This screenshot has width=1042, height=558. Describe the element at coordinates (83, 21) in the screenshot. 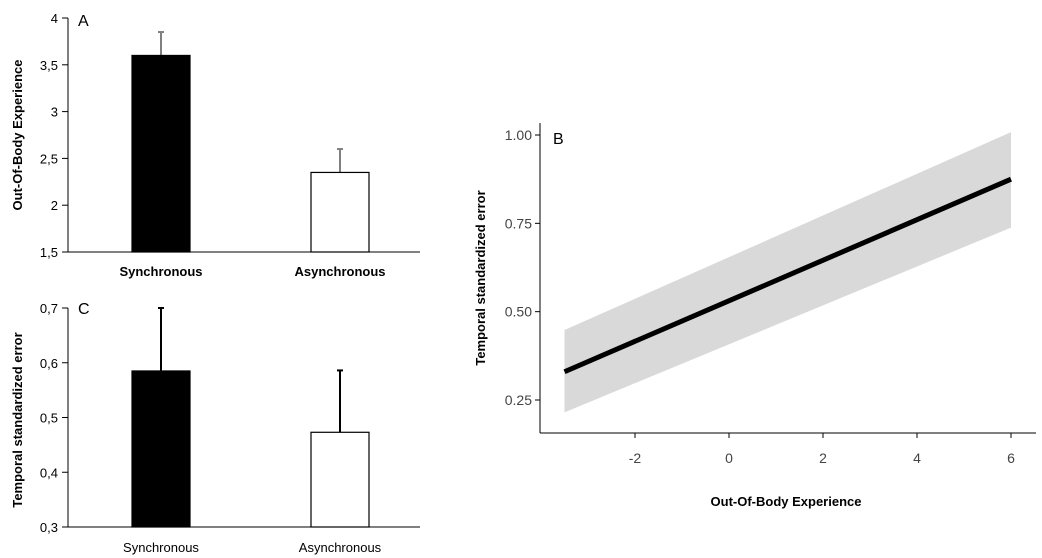

I see `panel-a-letter: A` at that location.